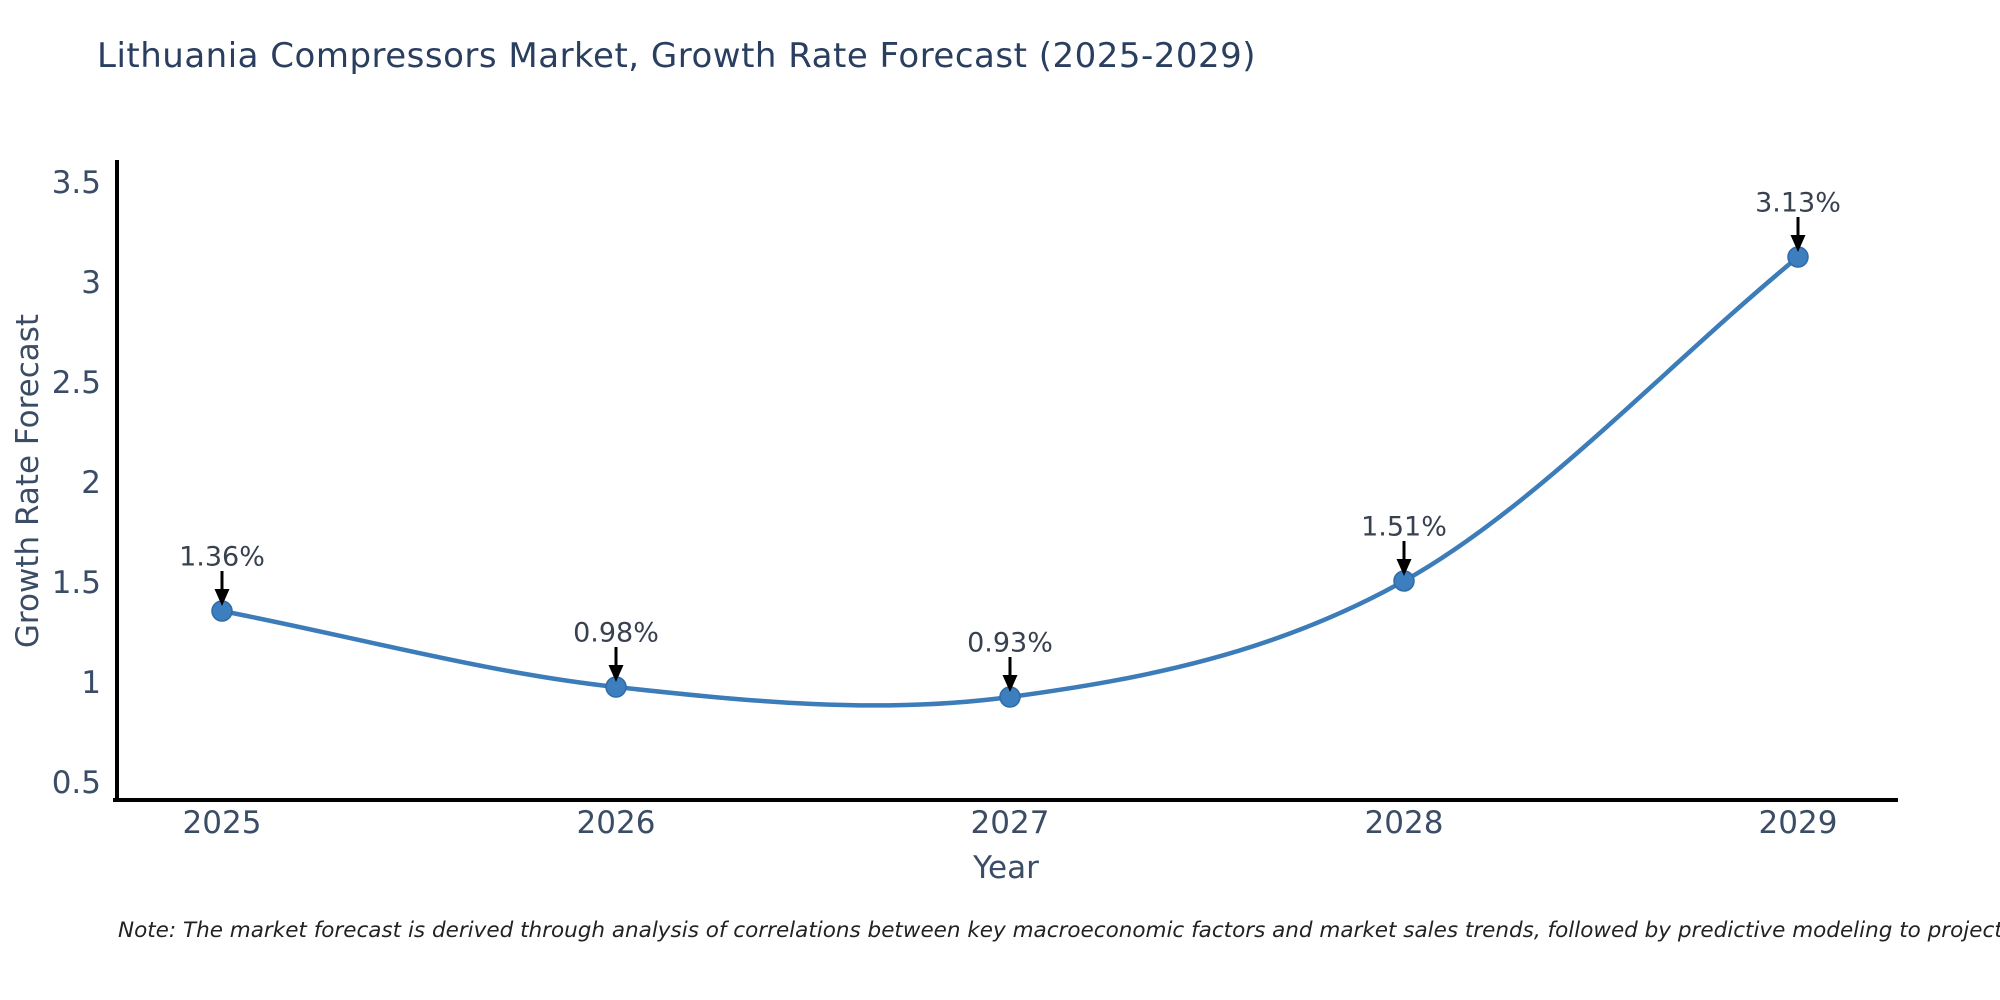 The image size is (2000, 1000). Describe the element at coordinates (222, 823) in the screenshot. I see `x-tick-label: 2025` at that location.